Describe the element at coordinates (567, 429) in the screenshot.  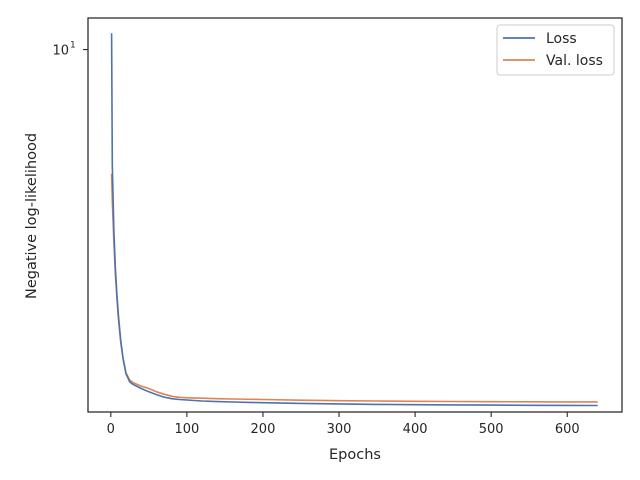
I see `x-tick-label: 600` at that location.